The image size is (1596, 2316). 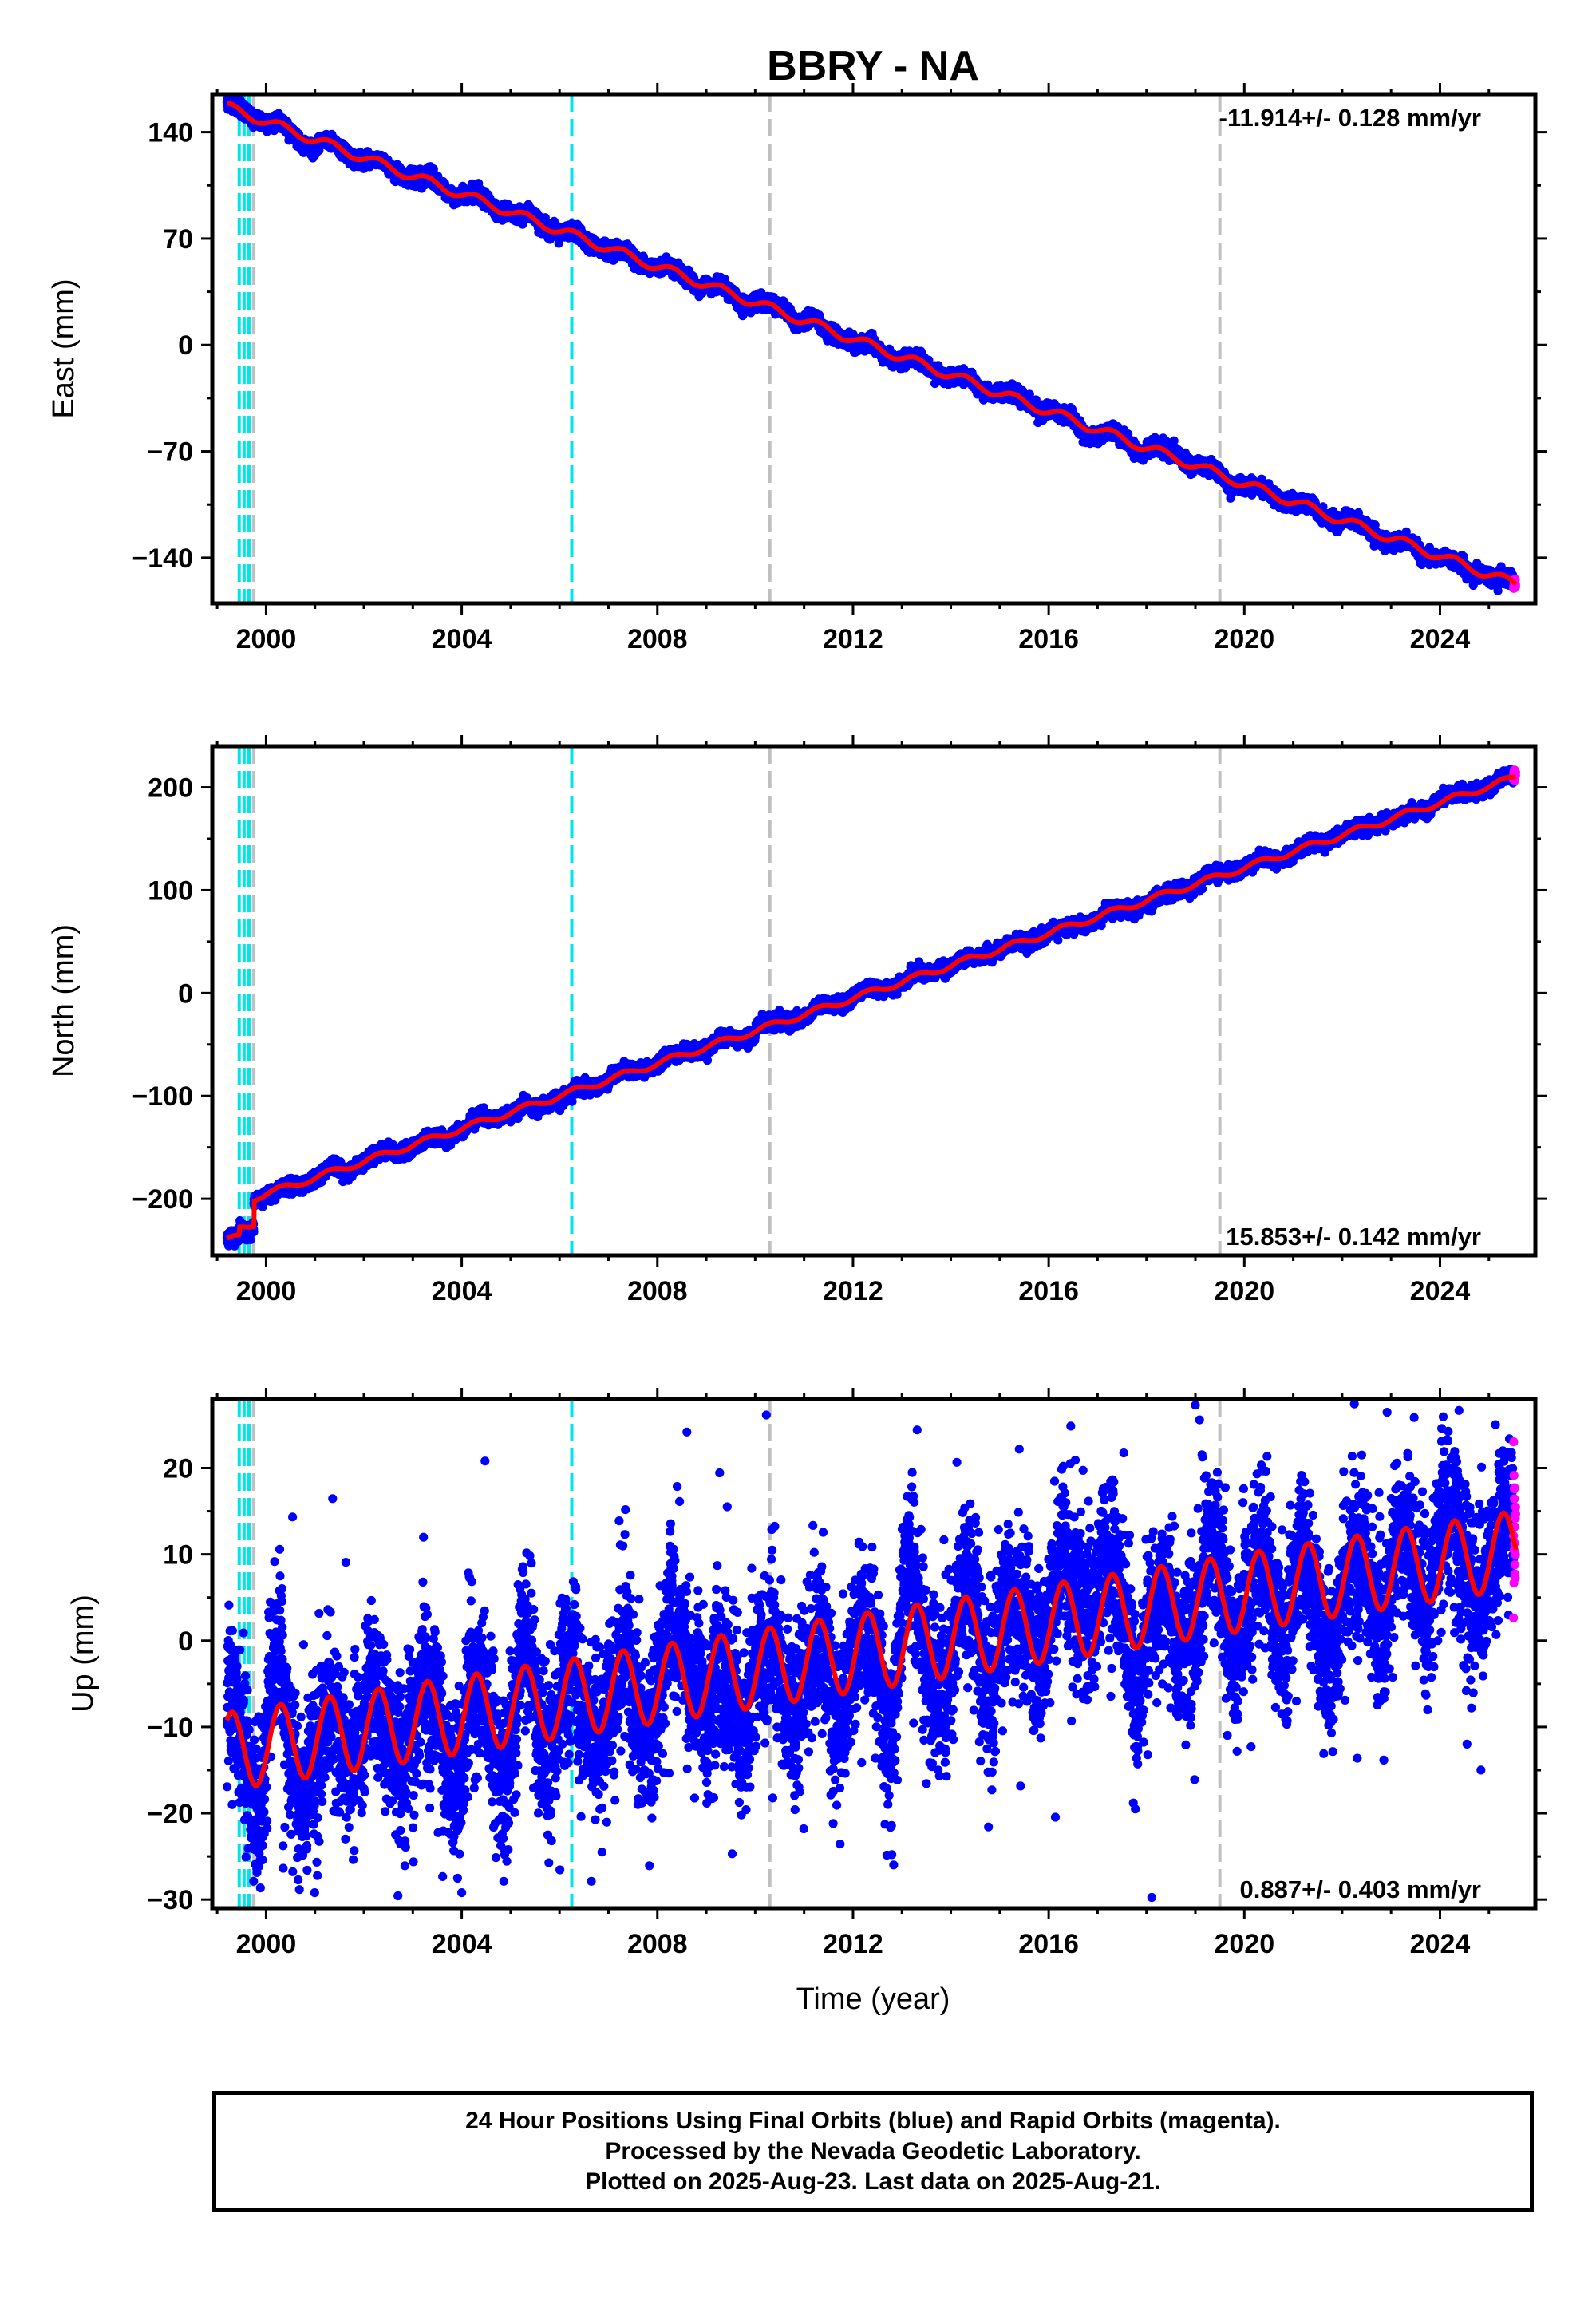 What do you see at coordinates (178, 1469) in the screenshot?
I see `y-tick-label: 20` at bounding box center [178, 1469].